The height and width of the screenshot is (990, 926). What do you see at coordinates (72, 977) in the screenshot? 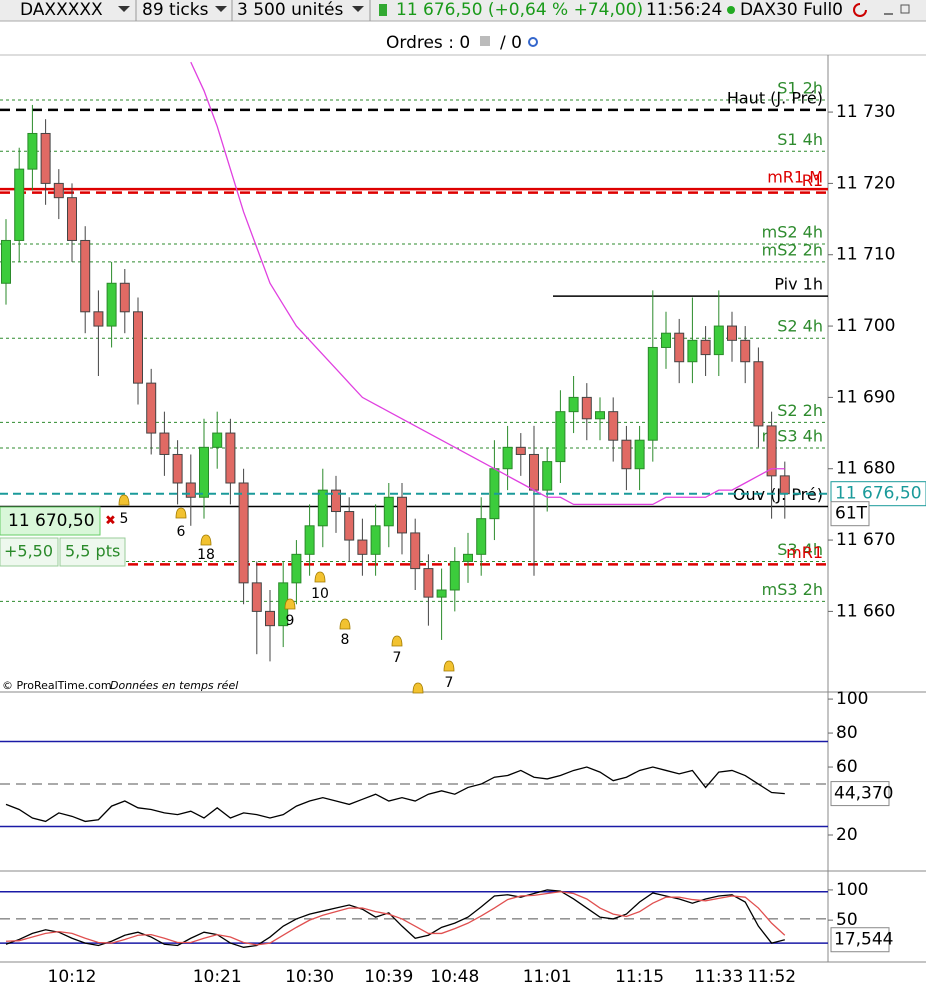
I see `x-tick-label: 10:12` at bounding box center [72, 977].